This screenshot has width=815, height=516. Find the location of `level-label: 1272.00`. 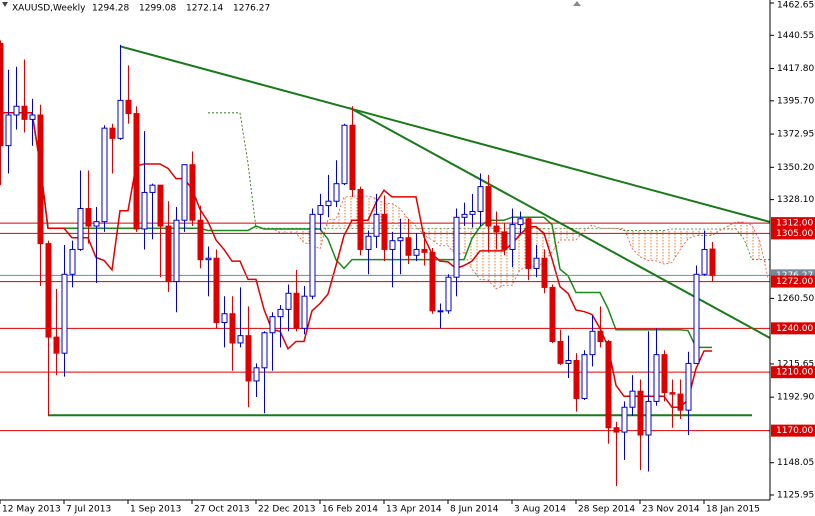

level-label: 1272.00 is located at coordinates (794, 282).